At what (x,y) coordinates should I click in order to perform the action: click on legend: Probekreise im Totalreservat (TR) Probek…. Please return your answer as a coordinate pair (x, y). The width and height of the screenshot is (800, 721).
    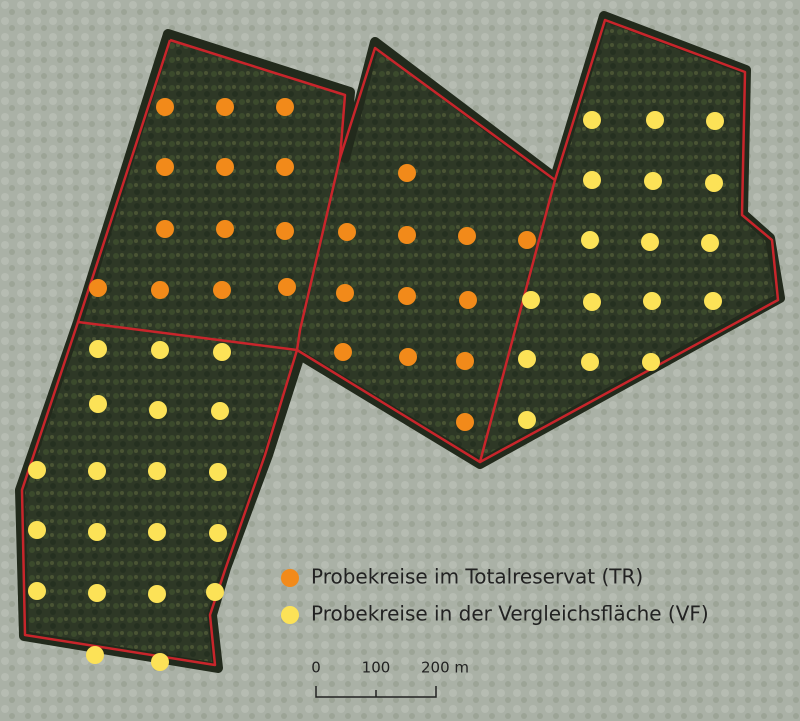
    Looking at the image, I should click on (495, 595).